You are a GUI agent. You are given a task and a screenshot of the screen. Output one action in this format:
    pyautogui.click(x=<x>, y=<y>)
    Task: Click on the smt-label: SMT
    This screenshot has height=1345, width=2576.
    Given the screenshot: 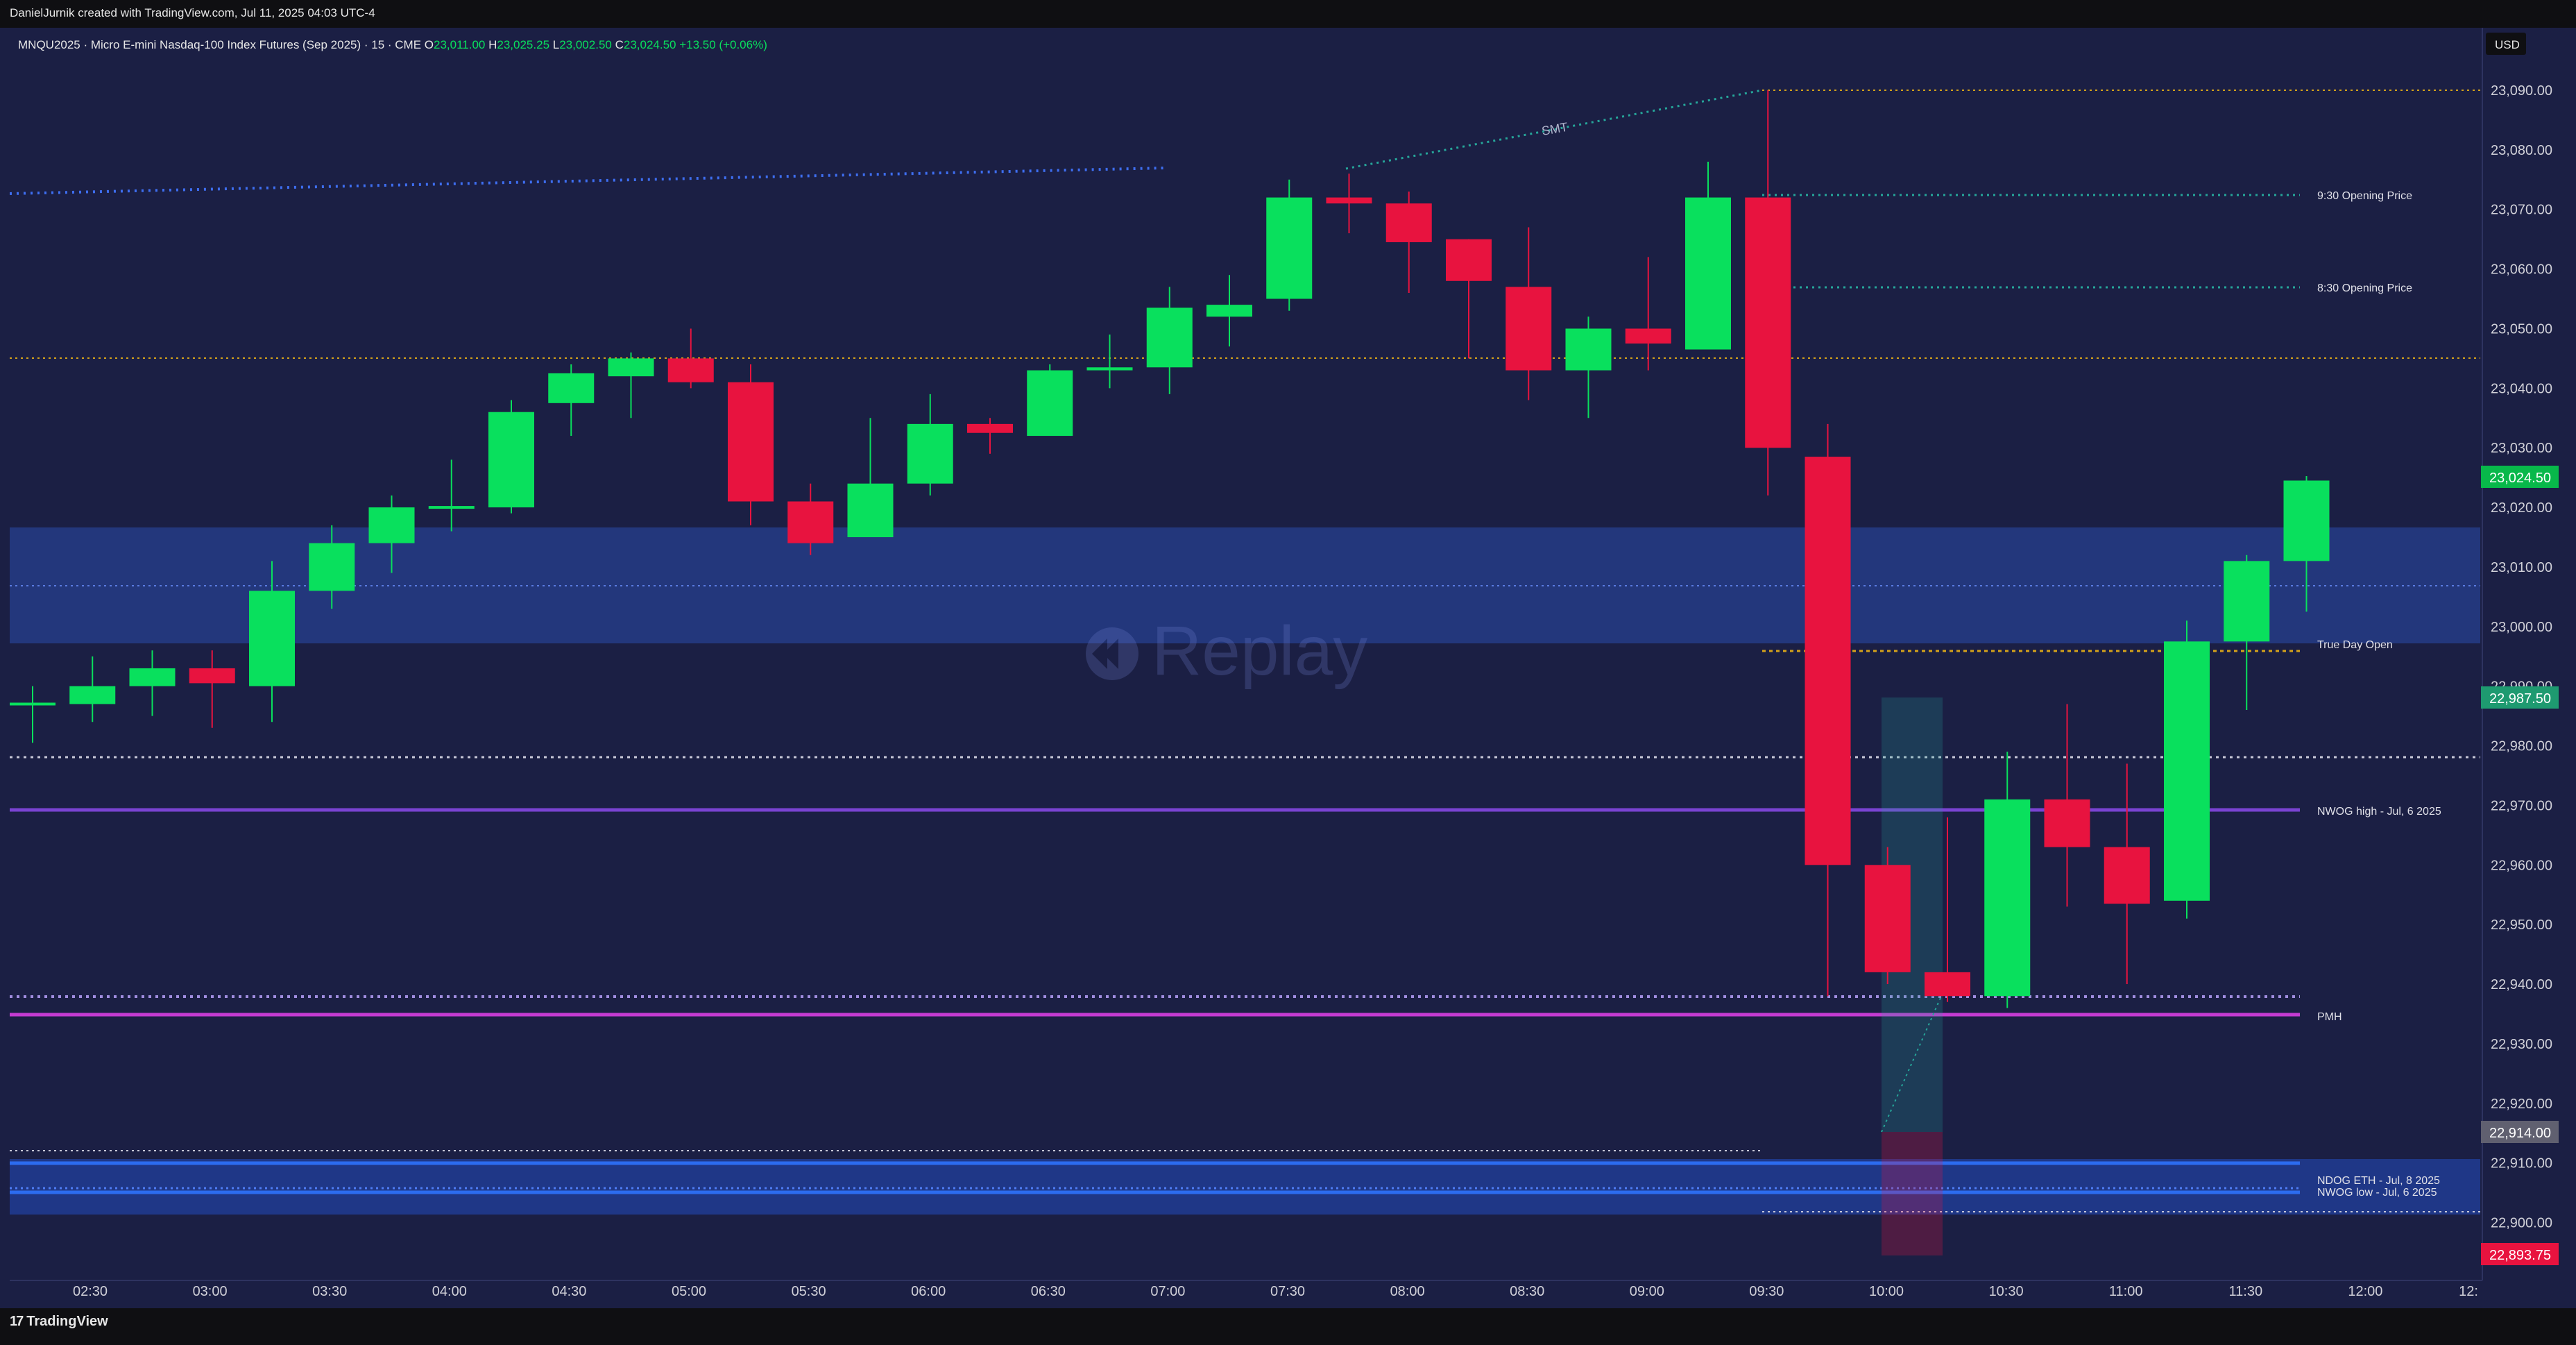 What is the action you would take?
    pyautogui.click(x=1555, y=129)
    